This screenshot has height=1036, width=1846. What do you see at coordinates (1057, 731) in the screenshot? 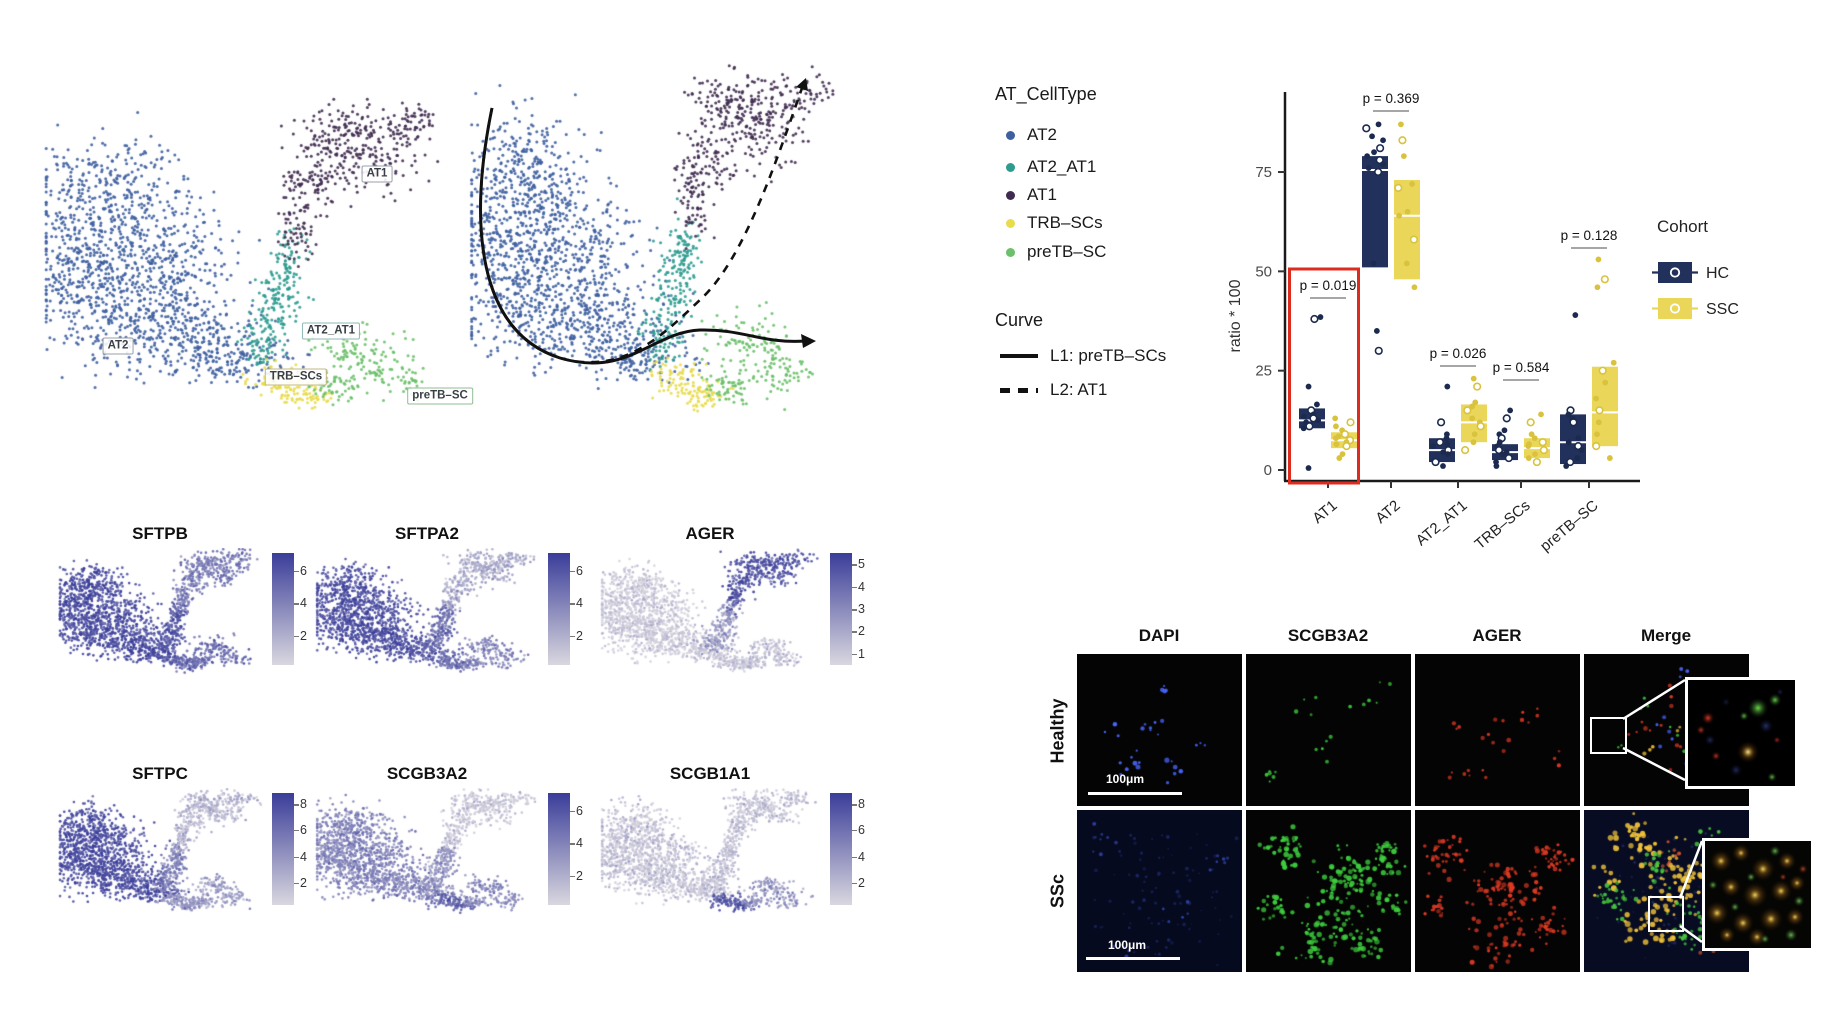
I see `row-label-healthy: Healthy` at bounding box center [1057, 731].